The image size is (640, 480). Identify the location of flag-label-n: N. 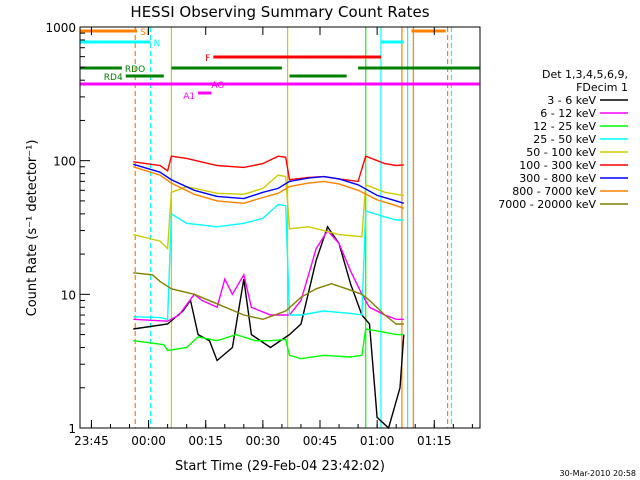
(156, 44).